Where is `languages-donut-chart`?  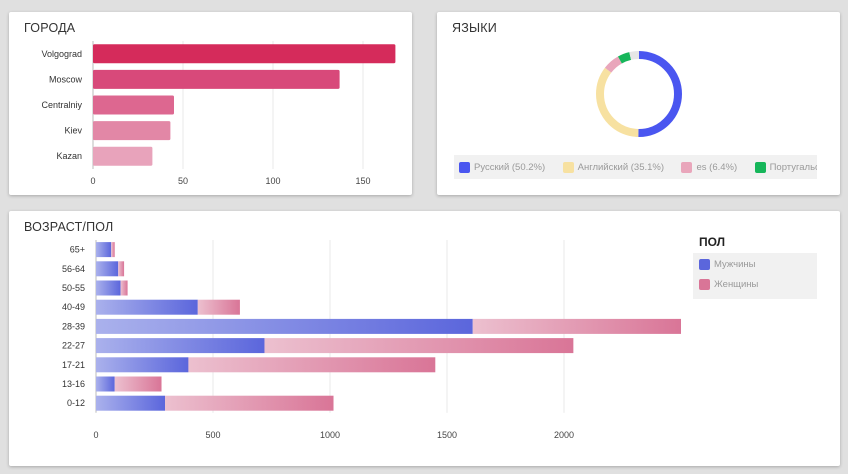 languages-donut-chart is located at coordinates (639, 94).